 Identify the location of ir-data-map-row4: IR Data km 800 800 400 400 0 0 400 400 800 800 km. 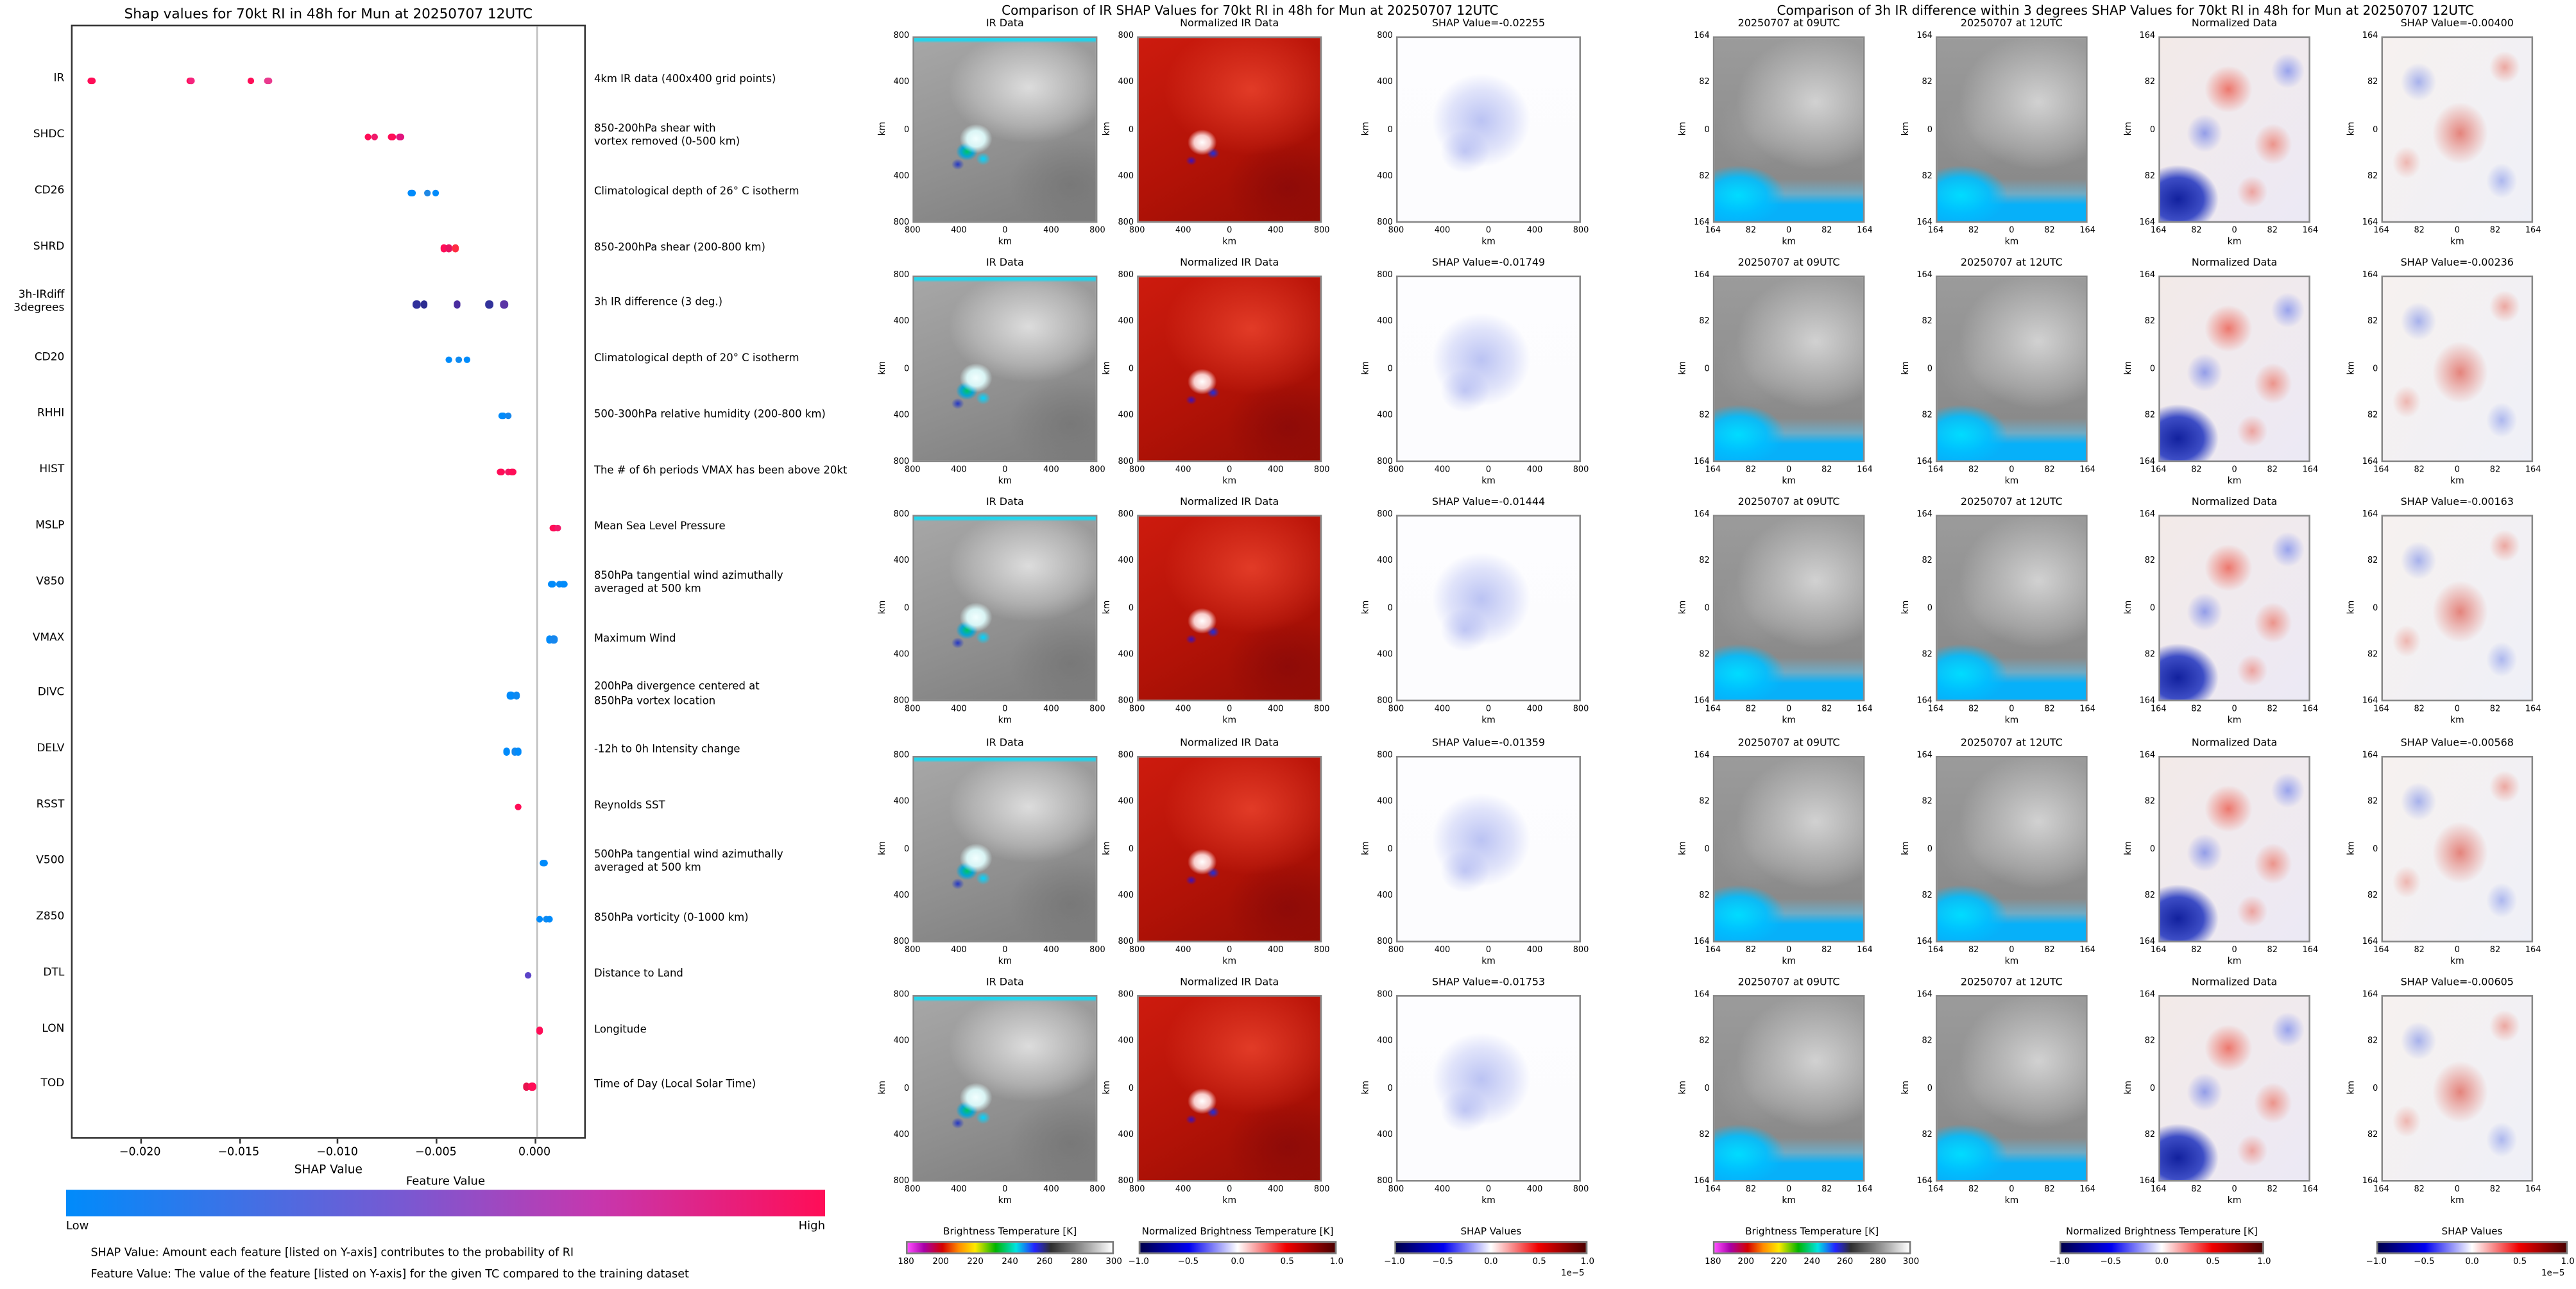
(992, 859).